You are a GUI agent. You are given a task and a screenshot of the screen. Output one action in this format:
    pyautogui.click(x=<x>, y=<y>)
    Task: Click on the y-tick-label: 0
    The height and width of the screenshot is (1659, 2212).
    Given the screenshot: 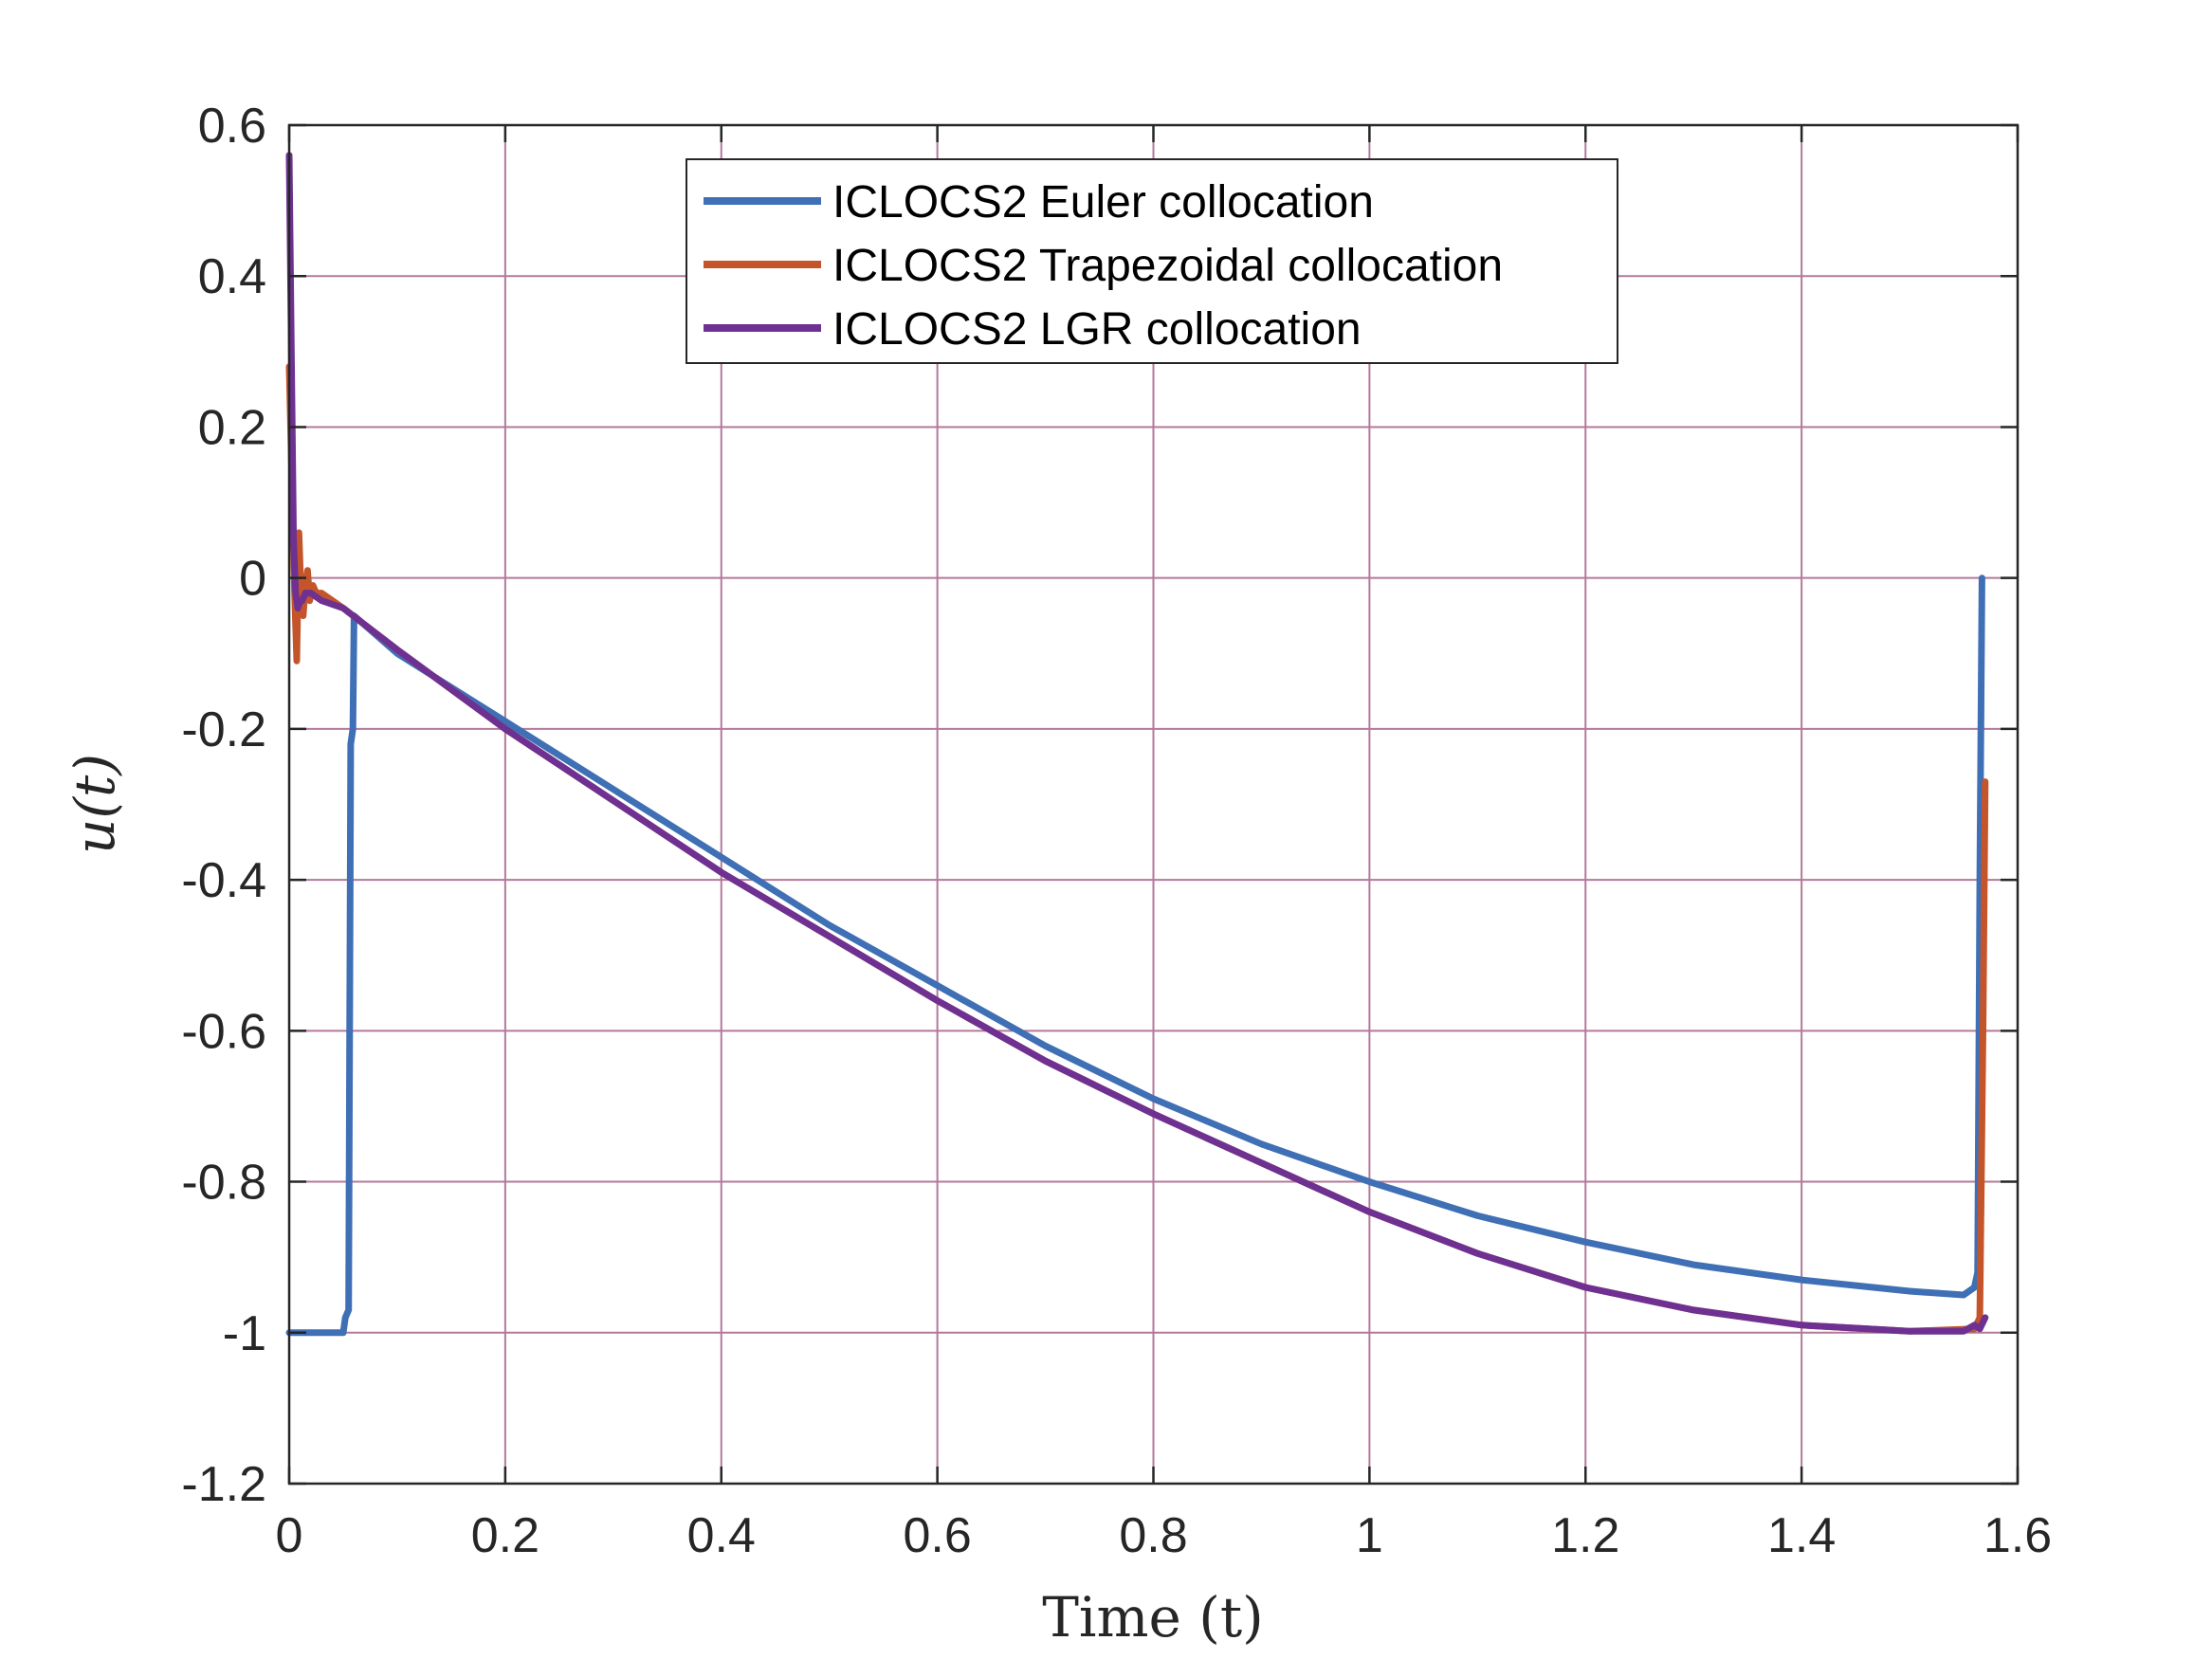 What is the action you would take?
    pyautogui.click(x=252, y=579)
    